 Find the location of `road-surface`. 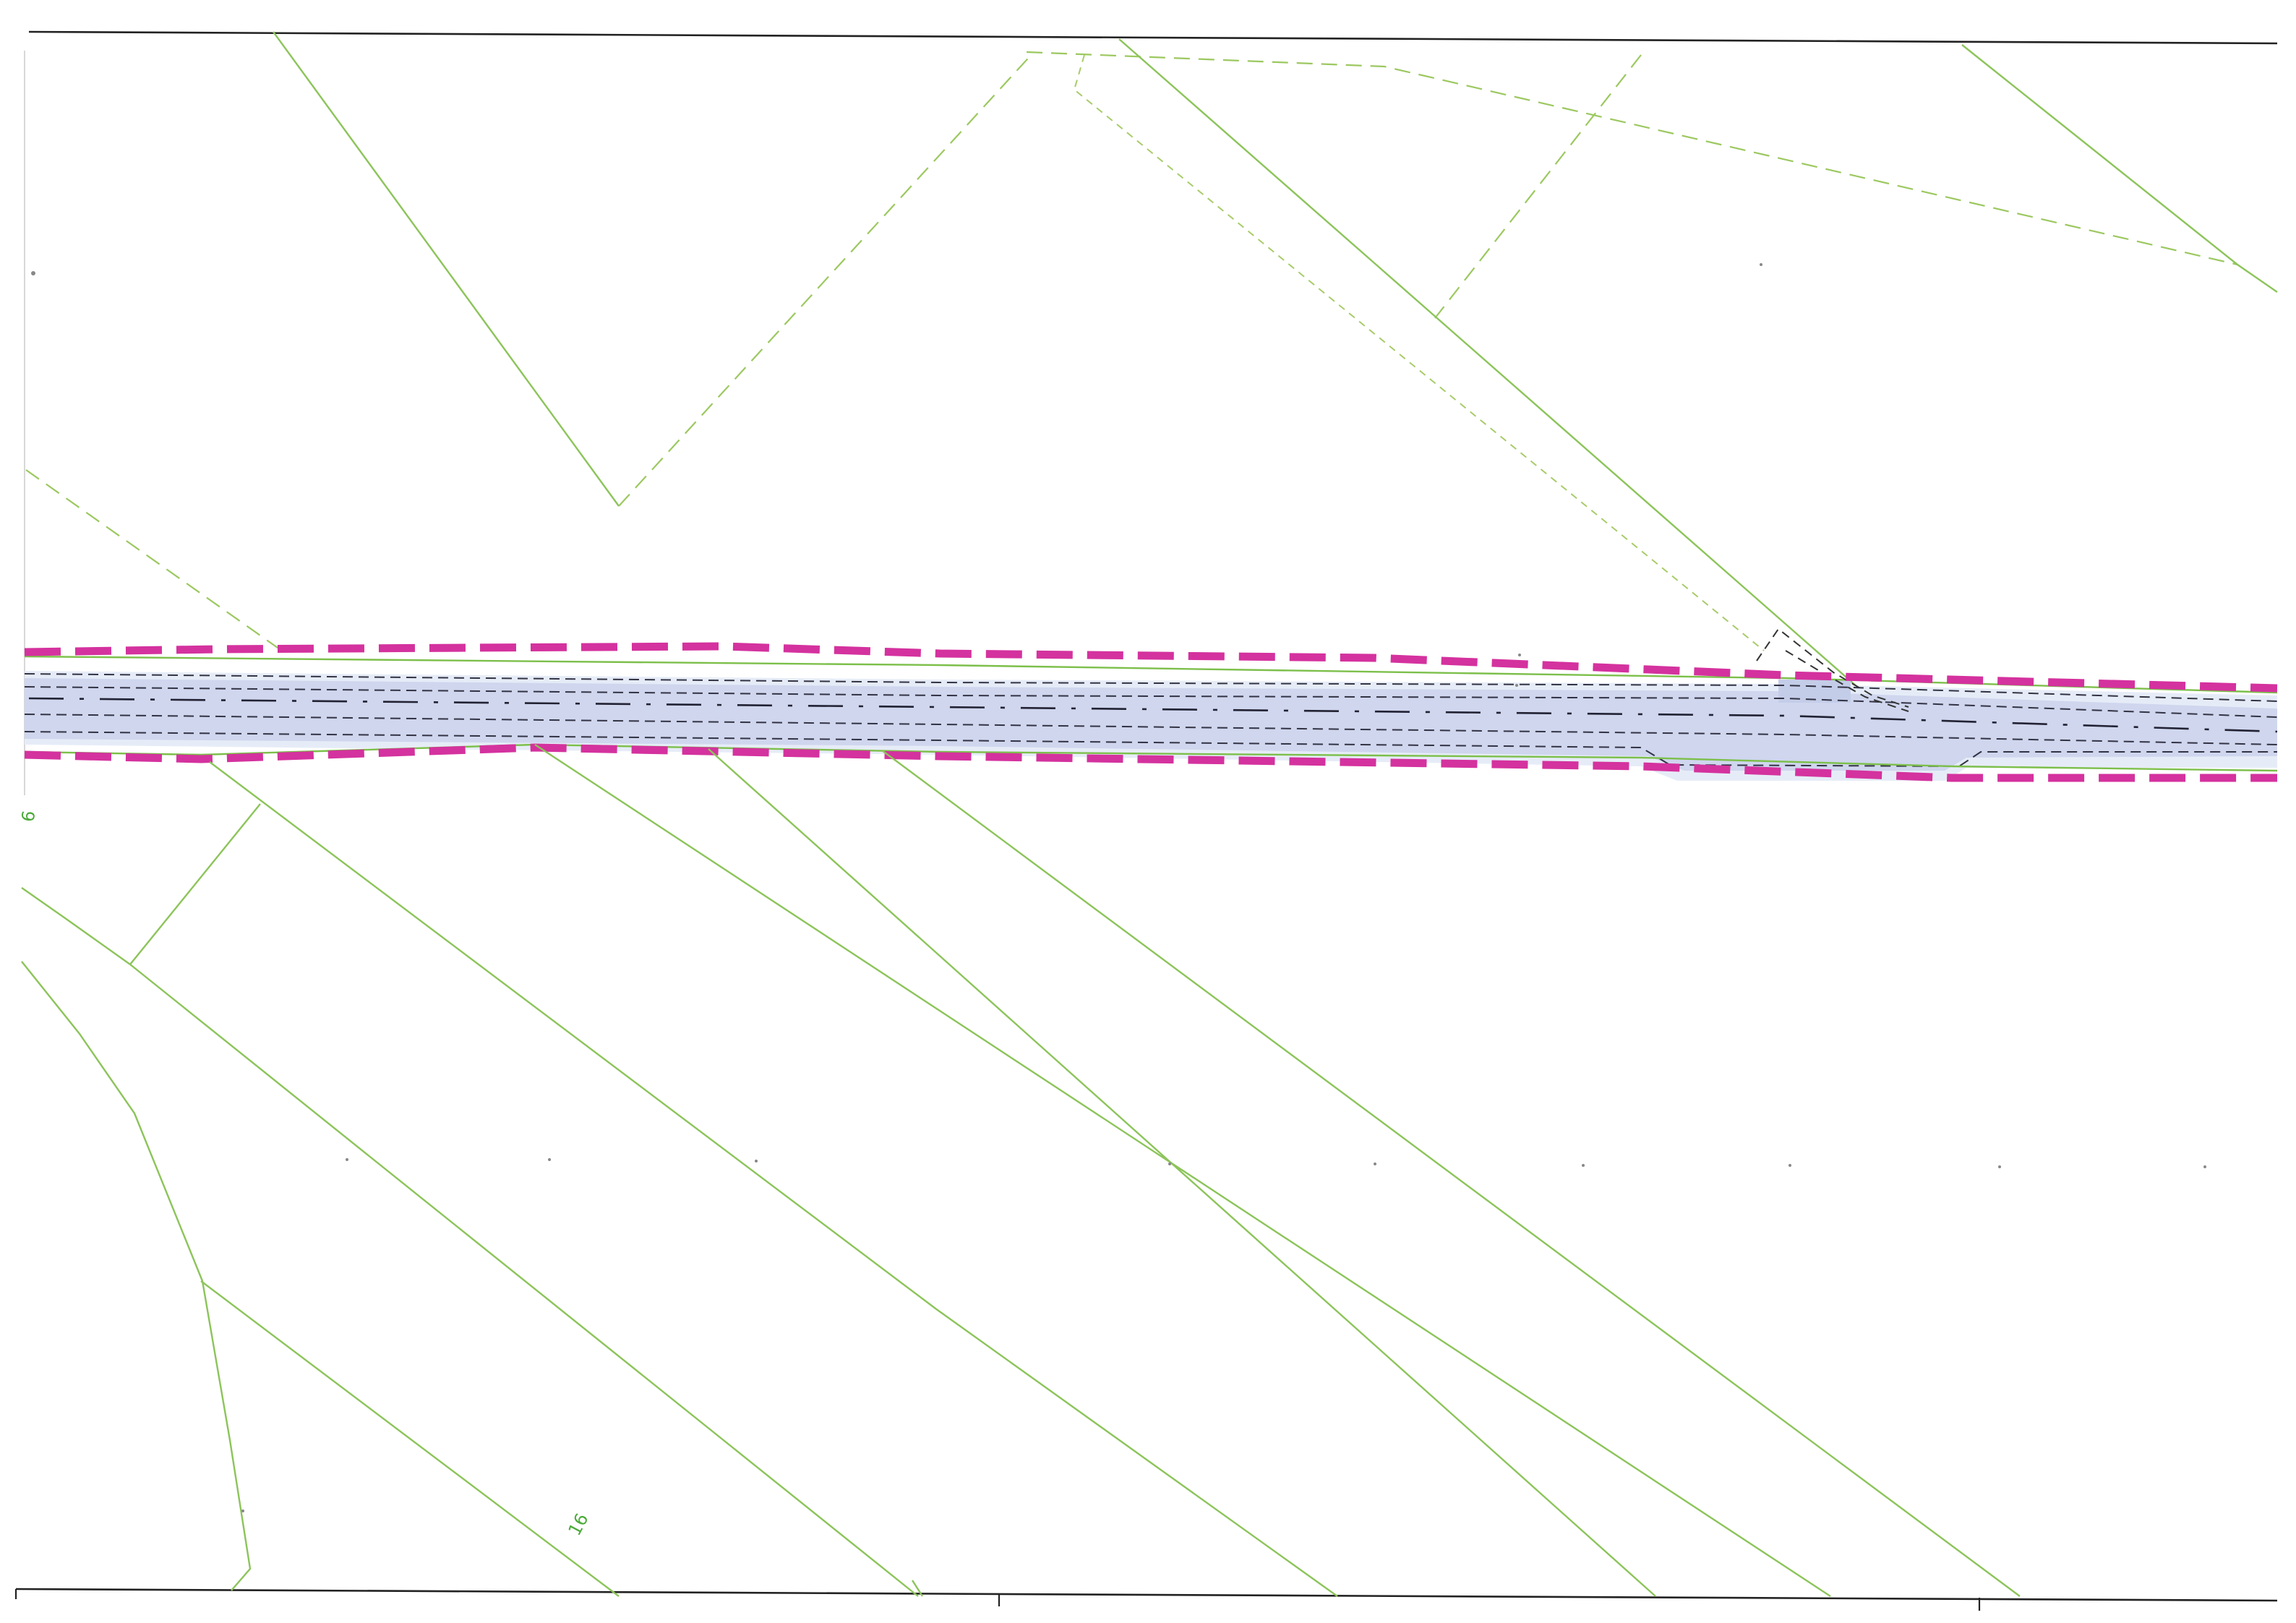

road-surface is located at coordinates (1151, 724).